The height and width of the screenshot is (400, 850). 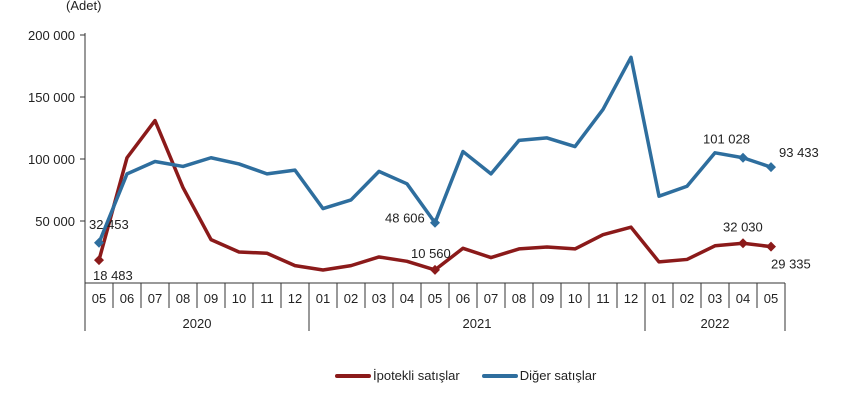 I want to click on legend-label-ipotekli: İpotekli satışlar, so click(x=416, y=375).